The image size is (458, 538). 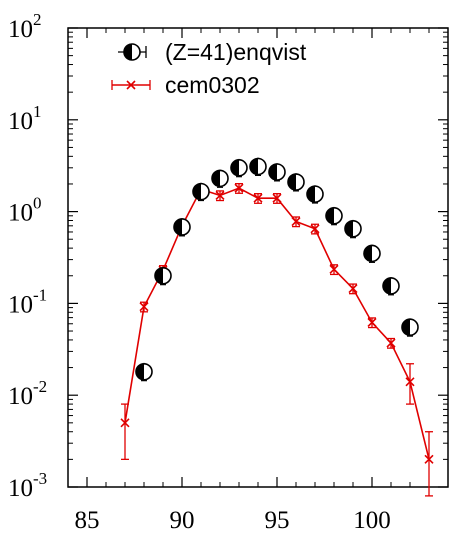 I want to click on x-tick-label: 100, so click(x=372, y=520).